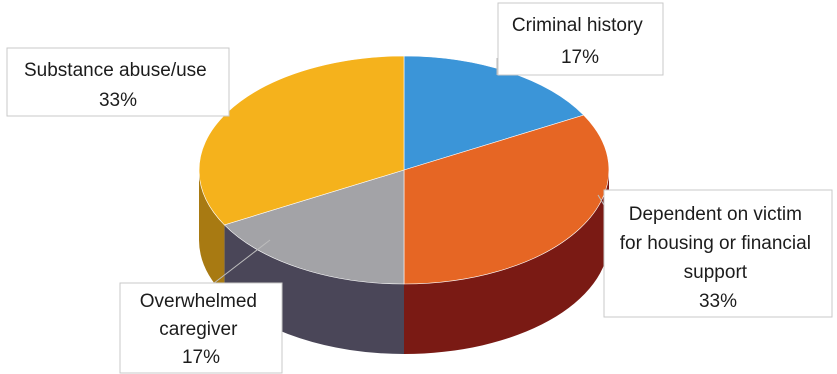 The width and height of the screenshot is (837, 374). What do you see at coordinates (715, 243) in the screenshot?
I see `label-line: for housing or financial` at bounding box center [715, 243].